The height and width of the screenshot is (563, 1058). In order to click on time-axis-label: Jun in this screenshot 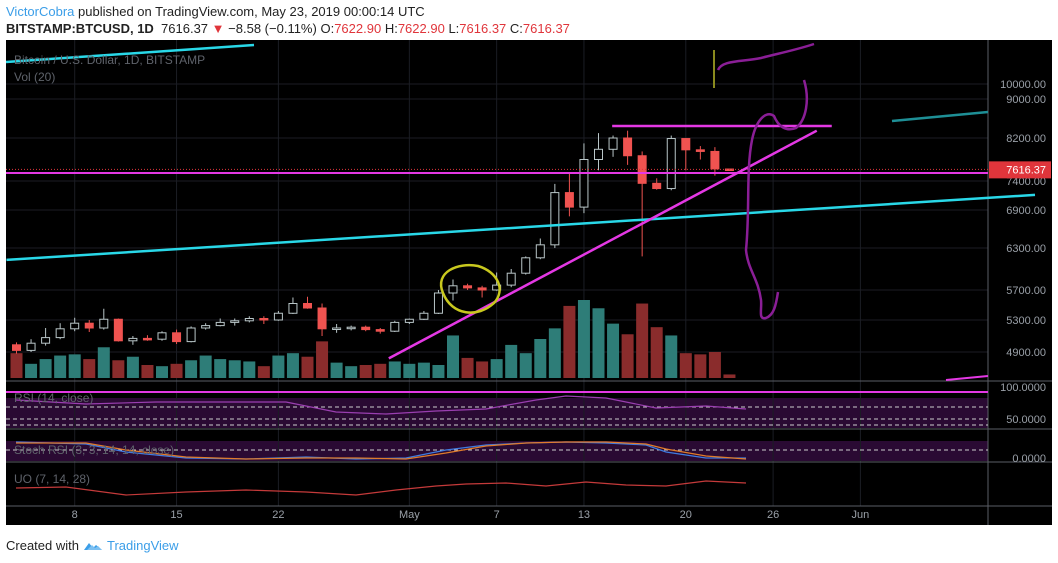, I will do `click(861, 515)`.